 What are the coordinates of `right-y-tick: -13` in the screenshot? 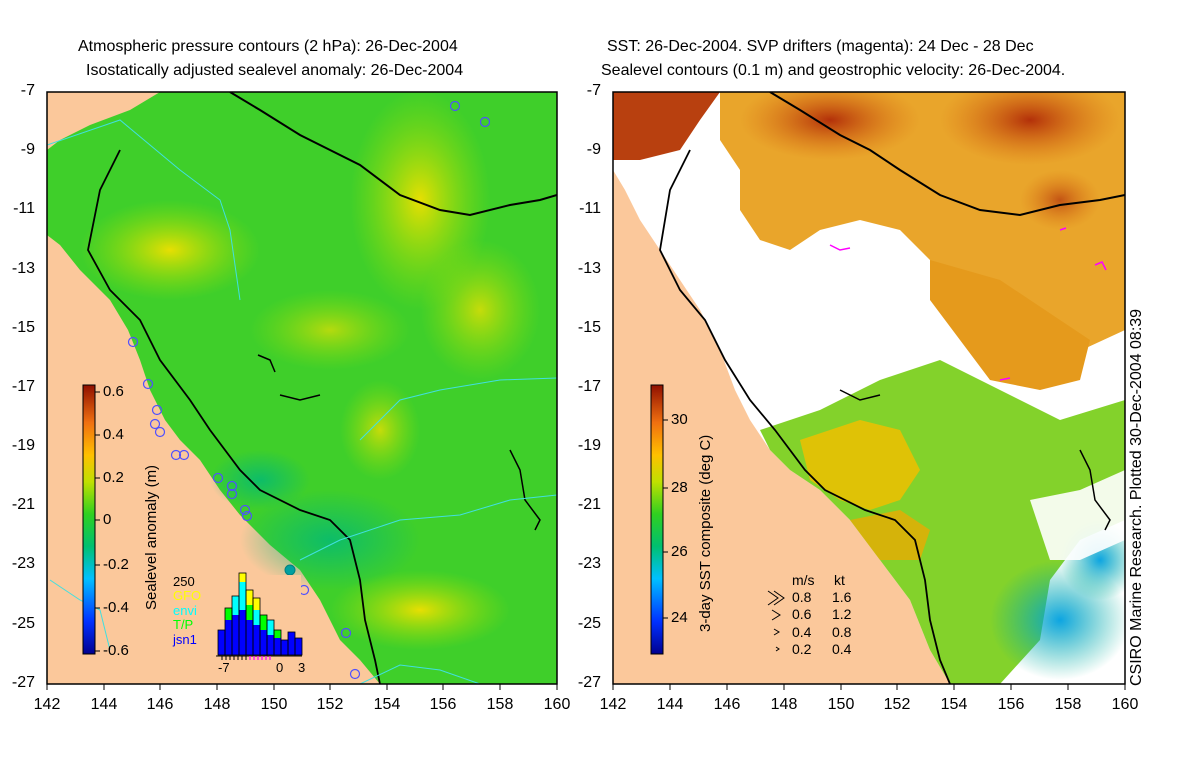 It's located at (589, 268).